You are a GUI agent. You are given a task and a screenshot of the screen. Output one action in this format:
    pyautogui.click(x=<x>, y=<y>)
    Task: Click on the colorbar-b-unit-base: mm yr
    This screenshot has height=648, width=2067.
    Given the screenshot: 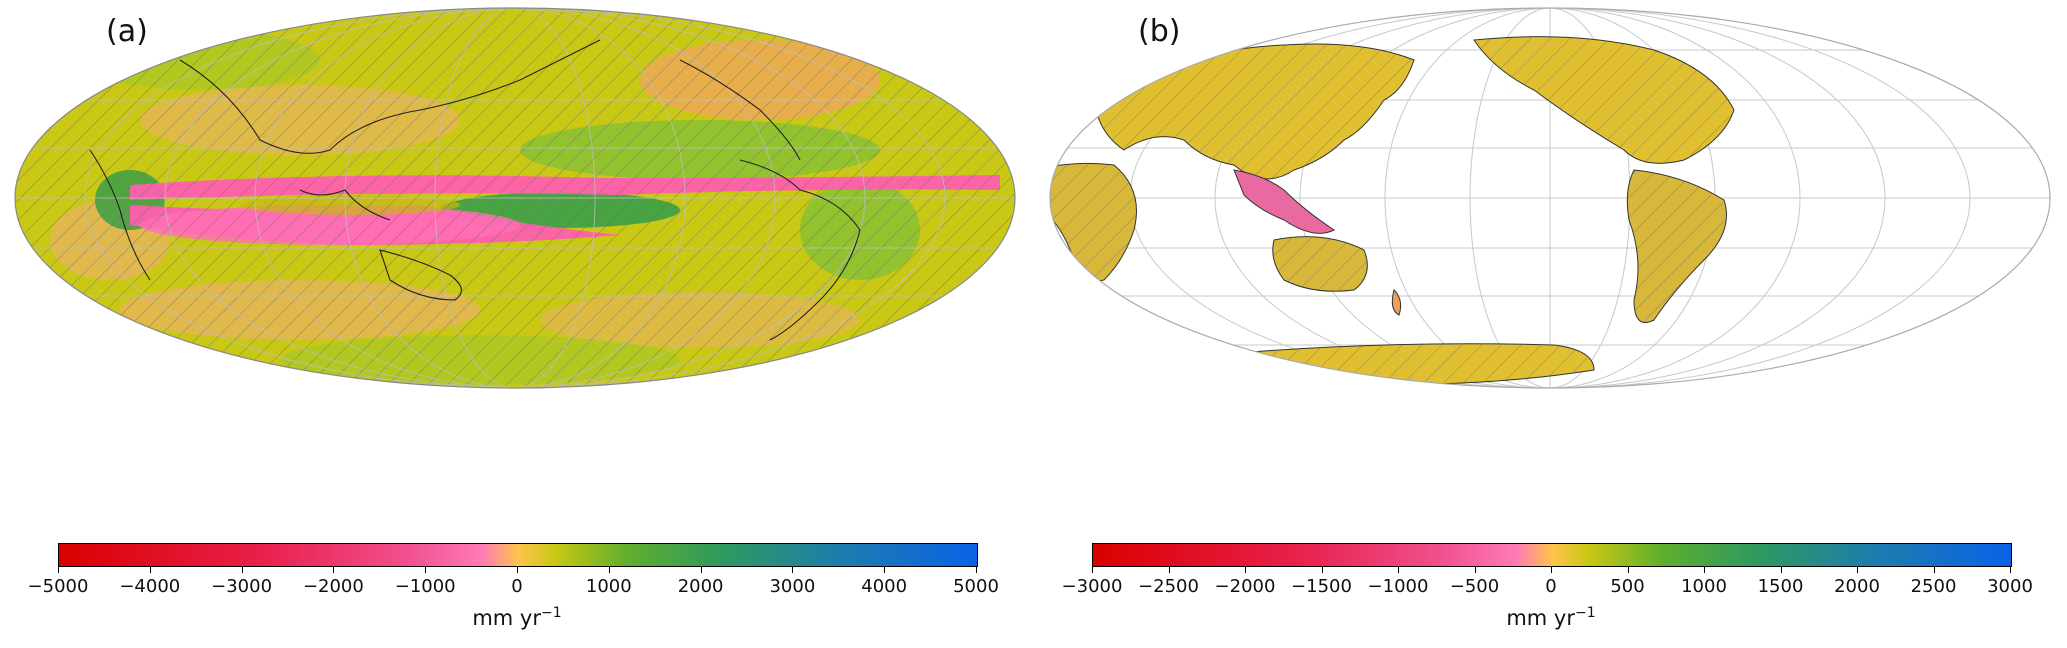 What is the action you would take?
    pyautogui.click(x=1540, y=618)
    